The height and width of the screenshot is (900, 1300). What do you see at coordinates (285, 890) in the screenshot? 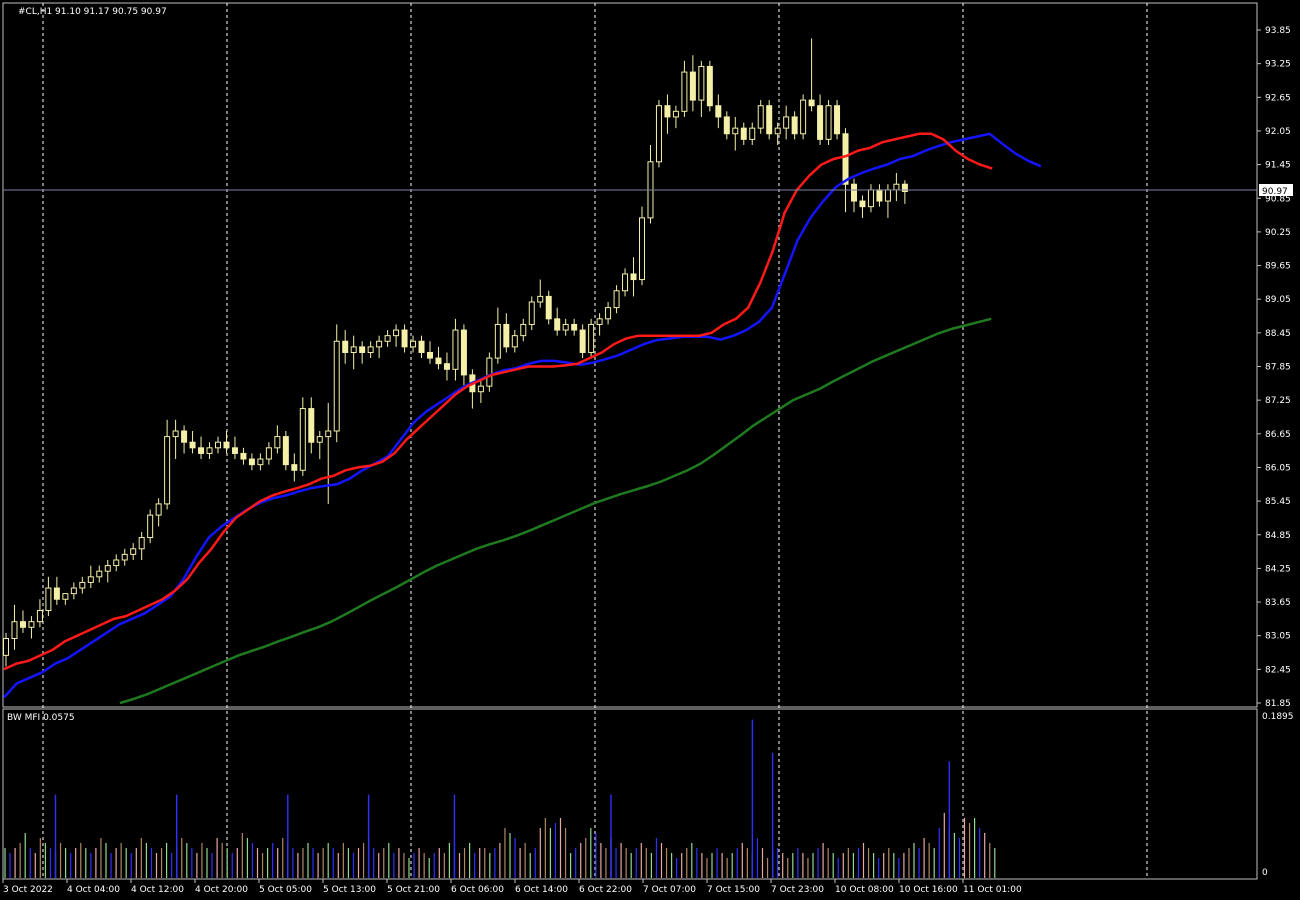
I see `time-tick-label: 5 Oct 05:00` at bounding box center [285, 890].